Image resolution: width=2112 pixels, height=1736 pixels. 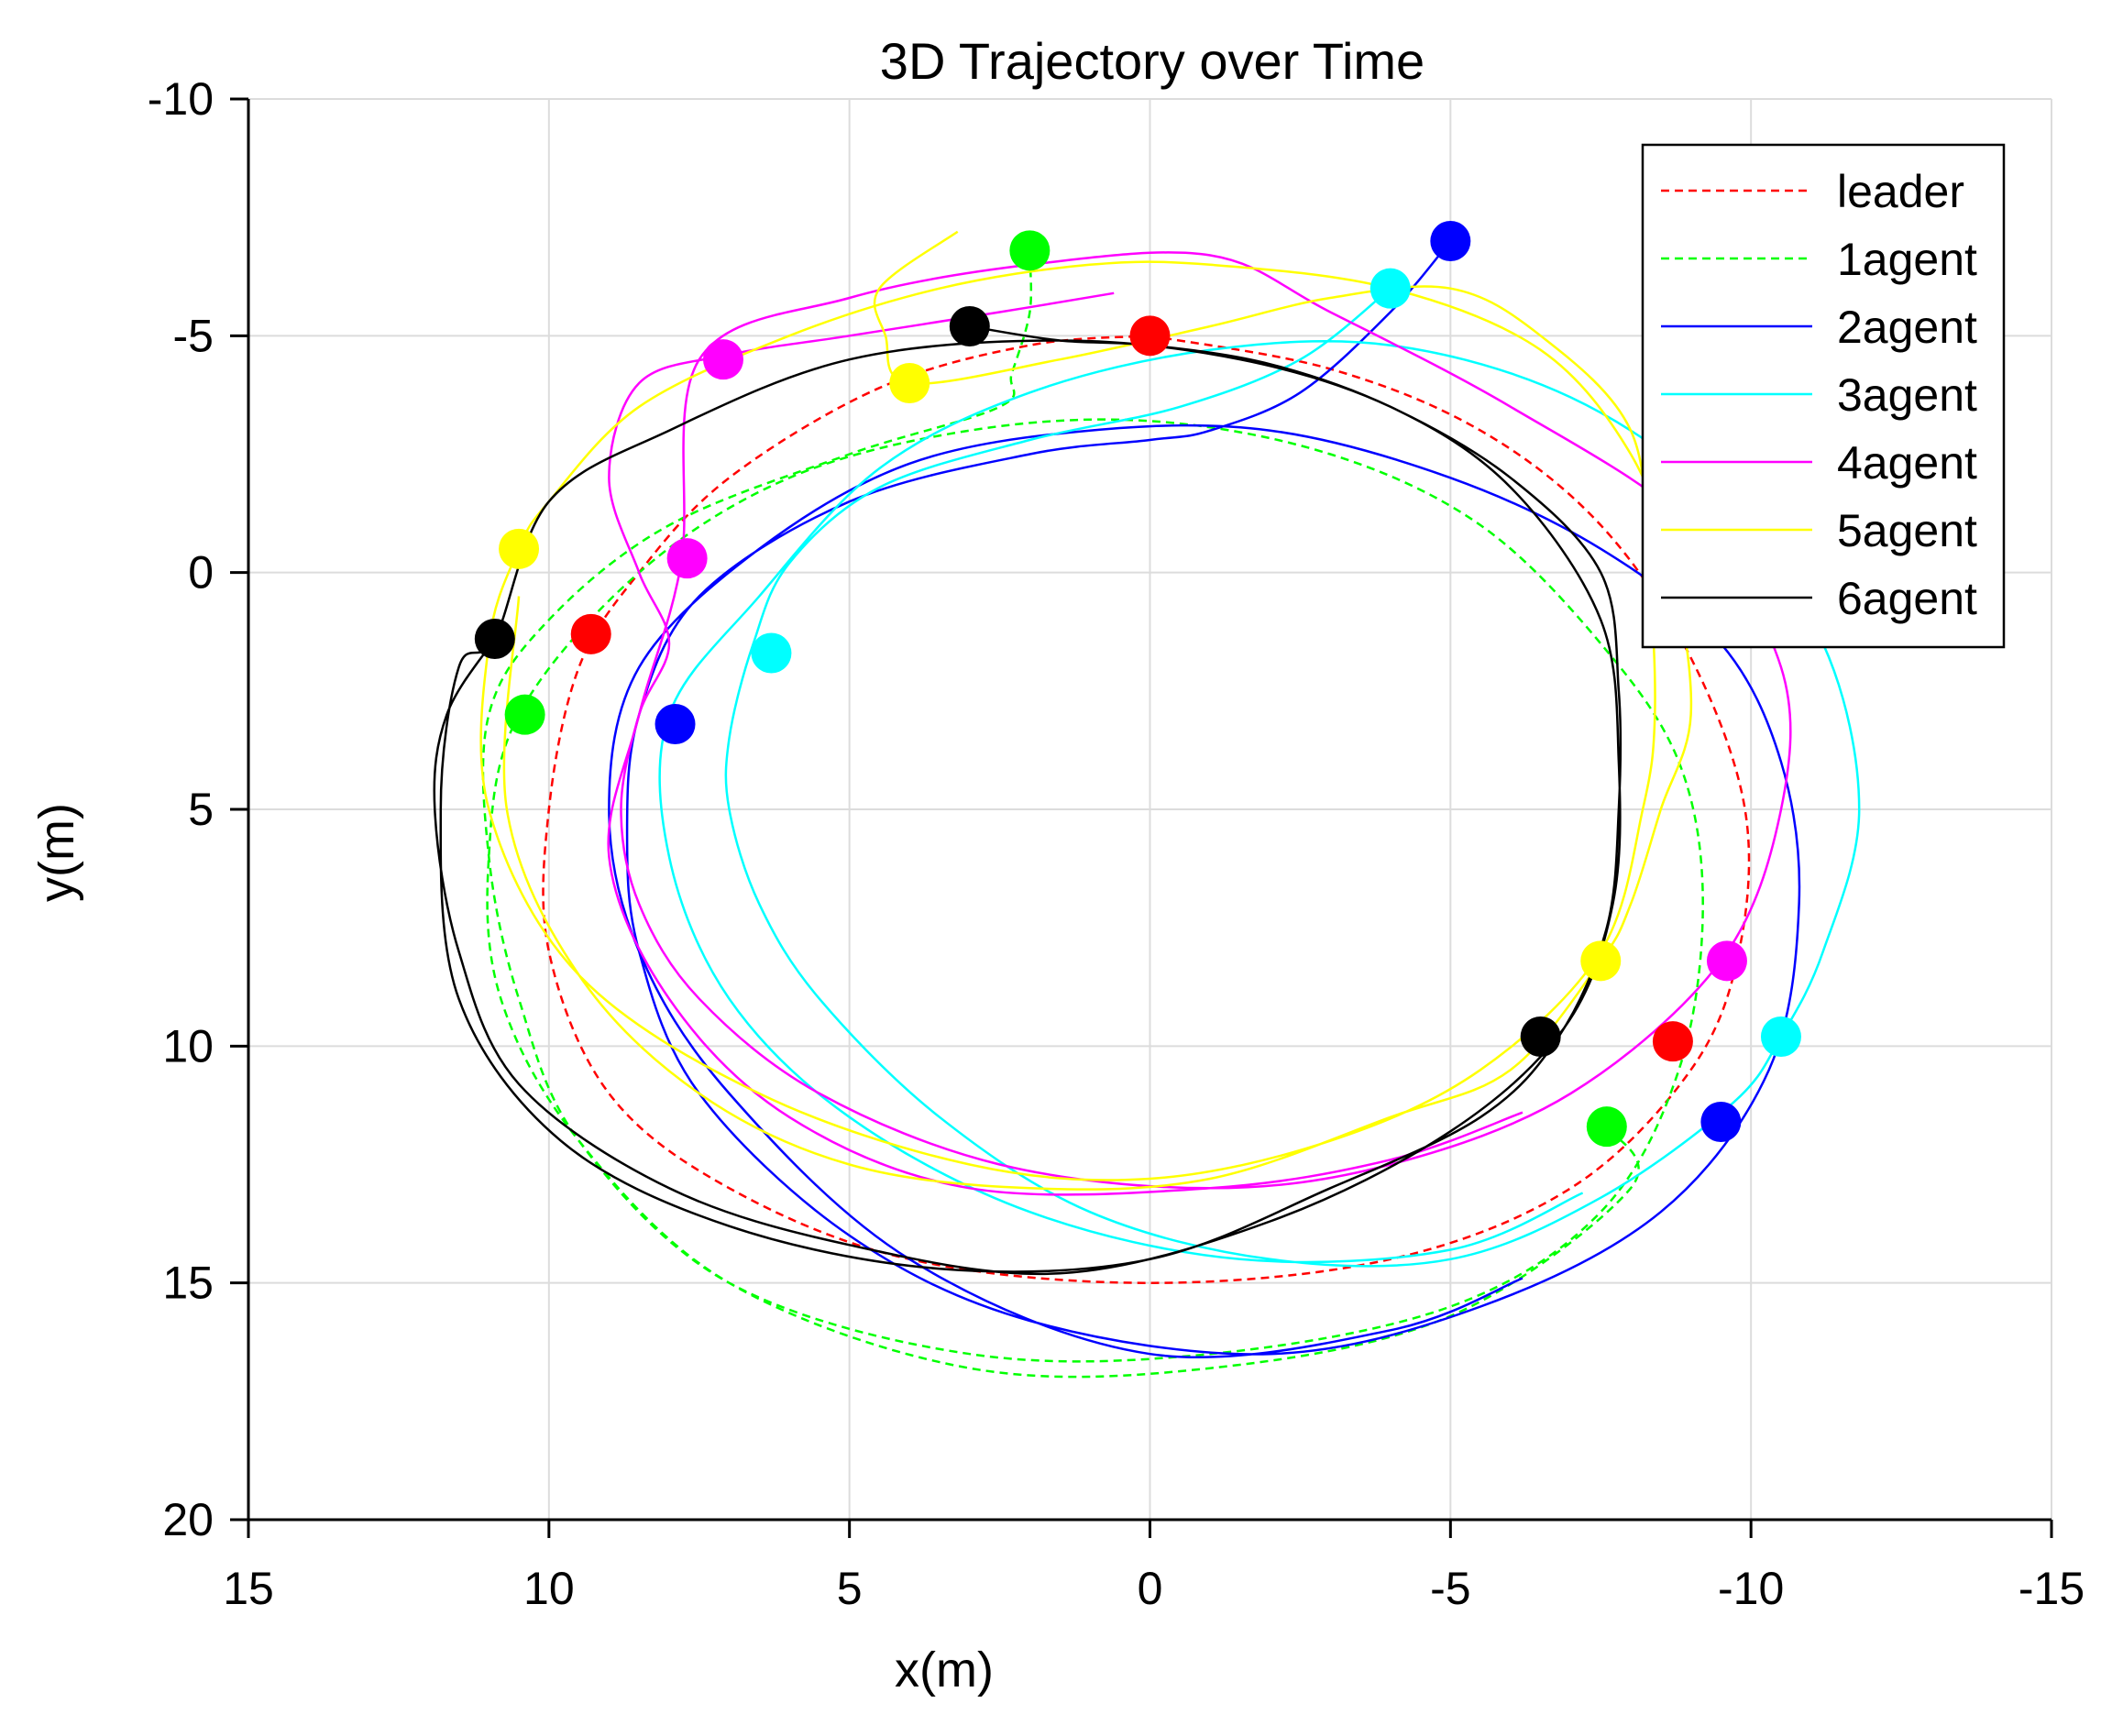 What do you see at coordinates (1907, 530) in the screenshot?
I see `legend-label-5agent: 5agent` at bounding box center [1907, 530].